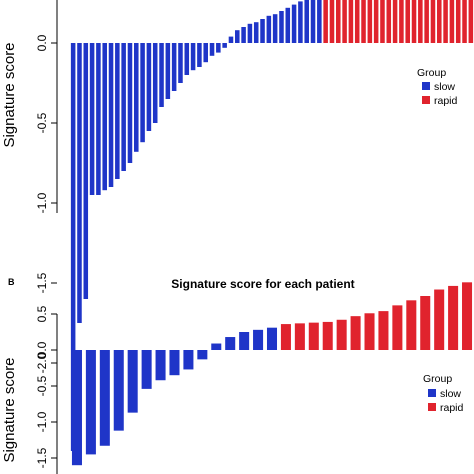  I want to click on y-tick-label: -1.5, so click(42, 282).